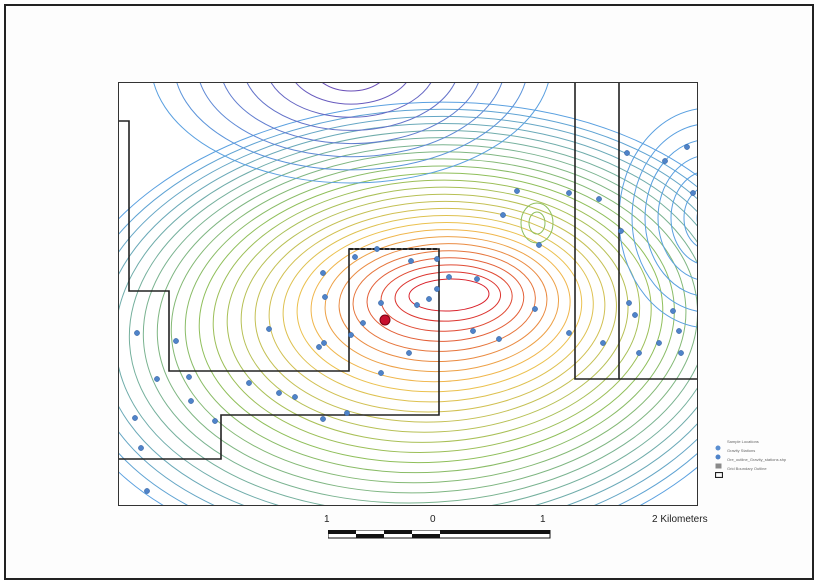 Image resolution: width=822 pixels, height=586 pixels. Describe the element at coordinates (760, 453) in the screenshot. I see `legend-item: Gravity Stations` at that location.